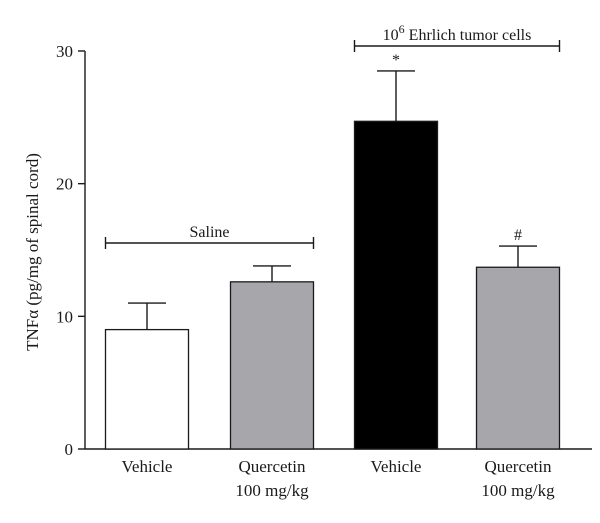  Describe the element at coordinates (64, 316) in the screenshot. I see `y-tick-label: 10` at that location.